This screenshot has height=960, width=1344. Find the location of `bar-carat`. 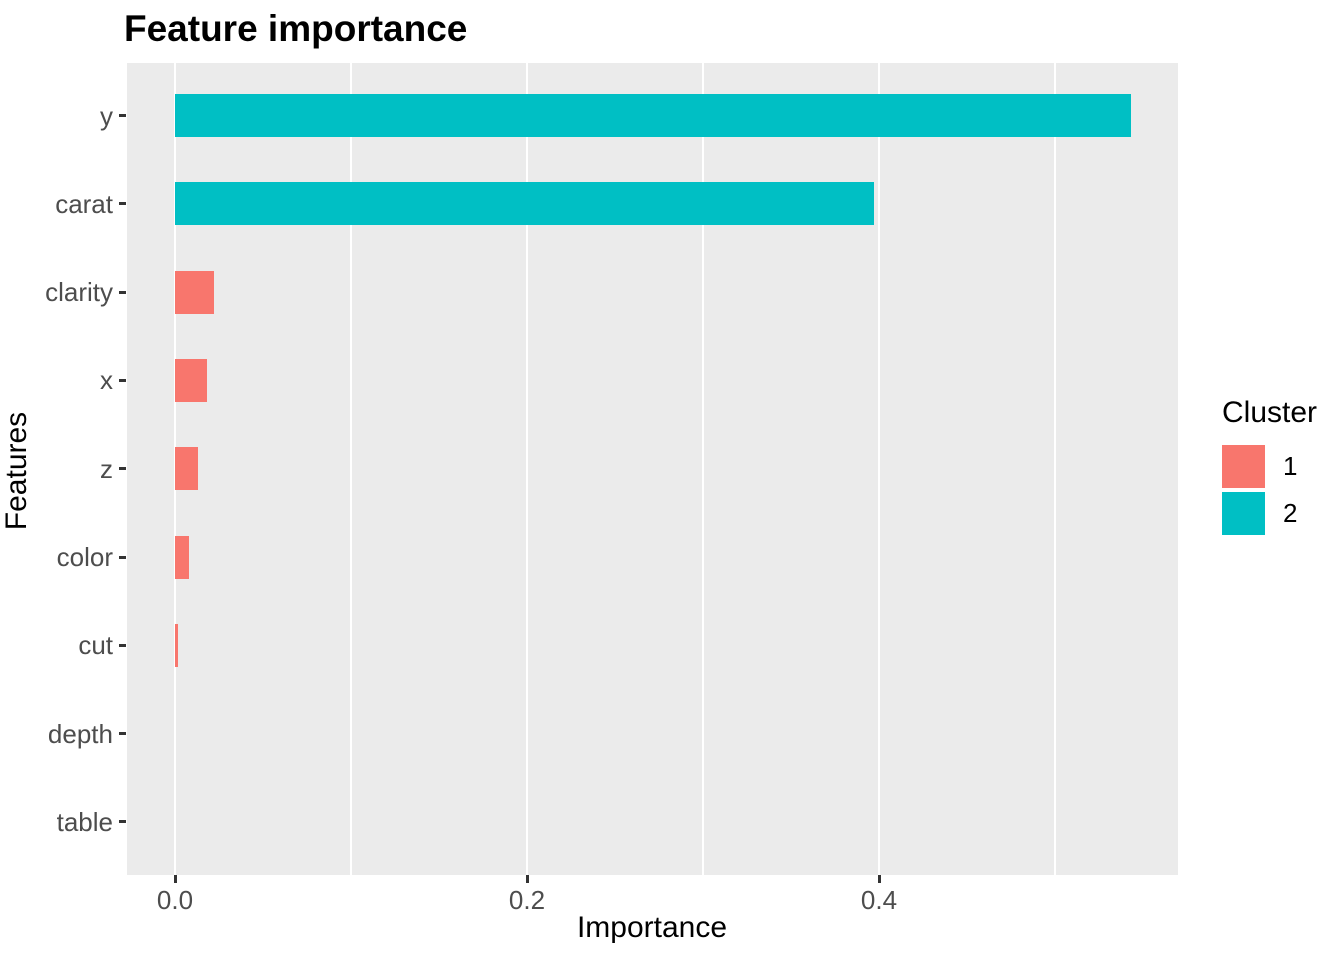

bar-carat is located at coordinates (524, 204).